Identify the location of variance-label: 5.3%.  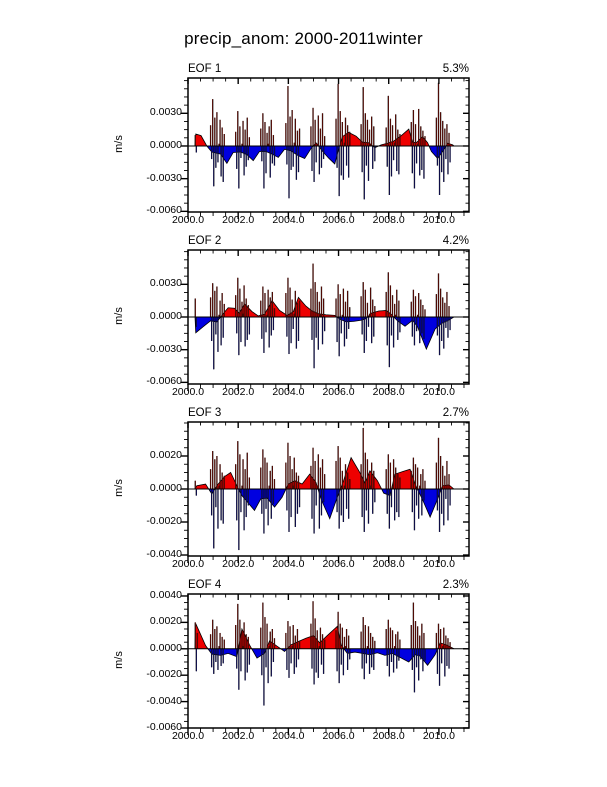
(455, 69).